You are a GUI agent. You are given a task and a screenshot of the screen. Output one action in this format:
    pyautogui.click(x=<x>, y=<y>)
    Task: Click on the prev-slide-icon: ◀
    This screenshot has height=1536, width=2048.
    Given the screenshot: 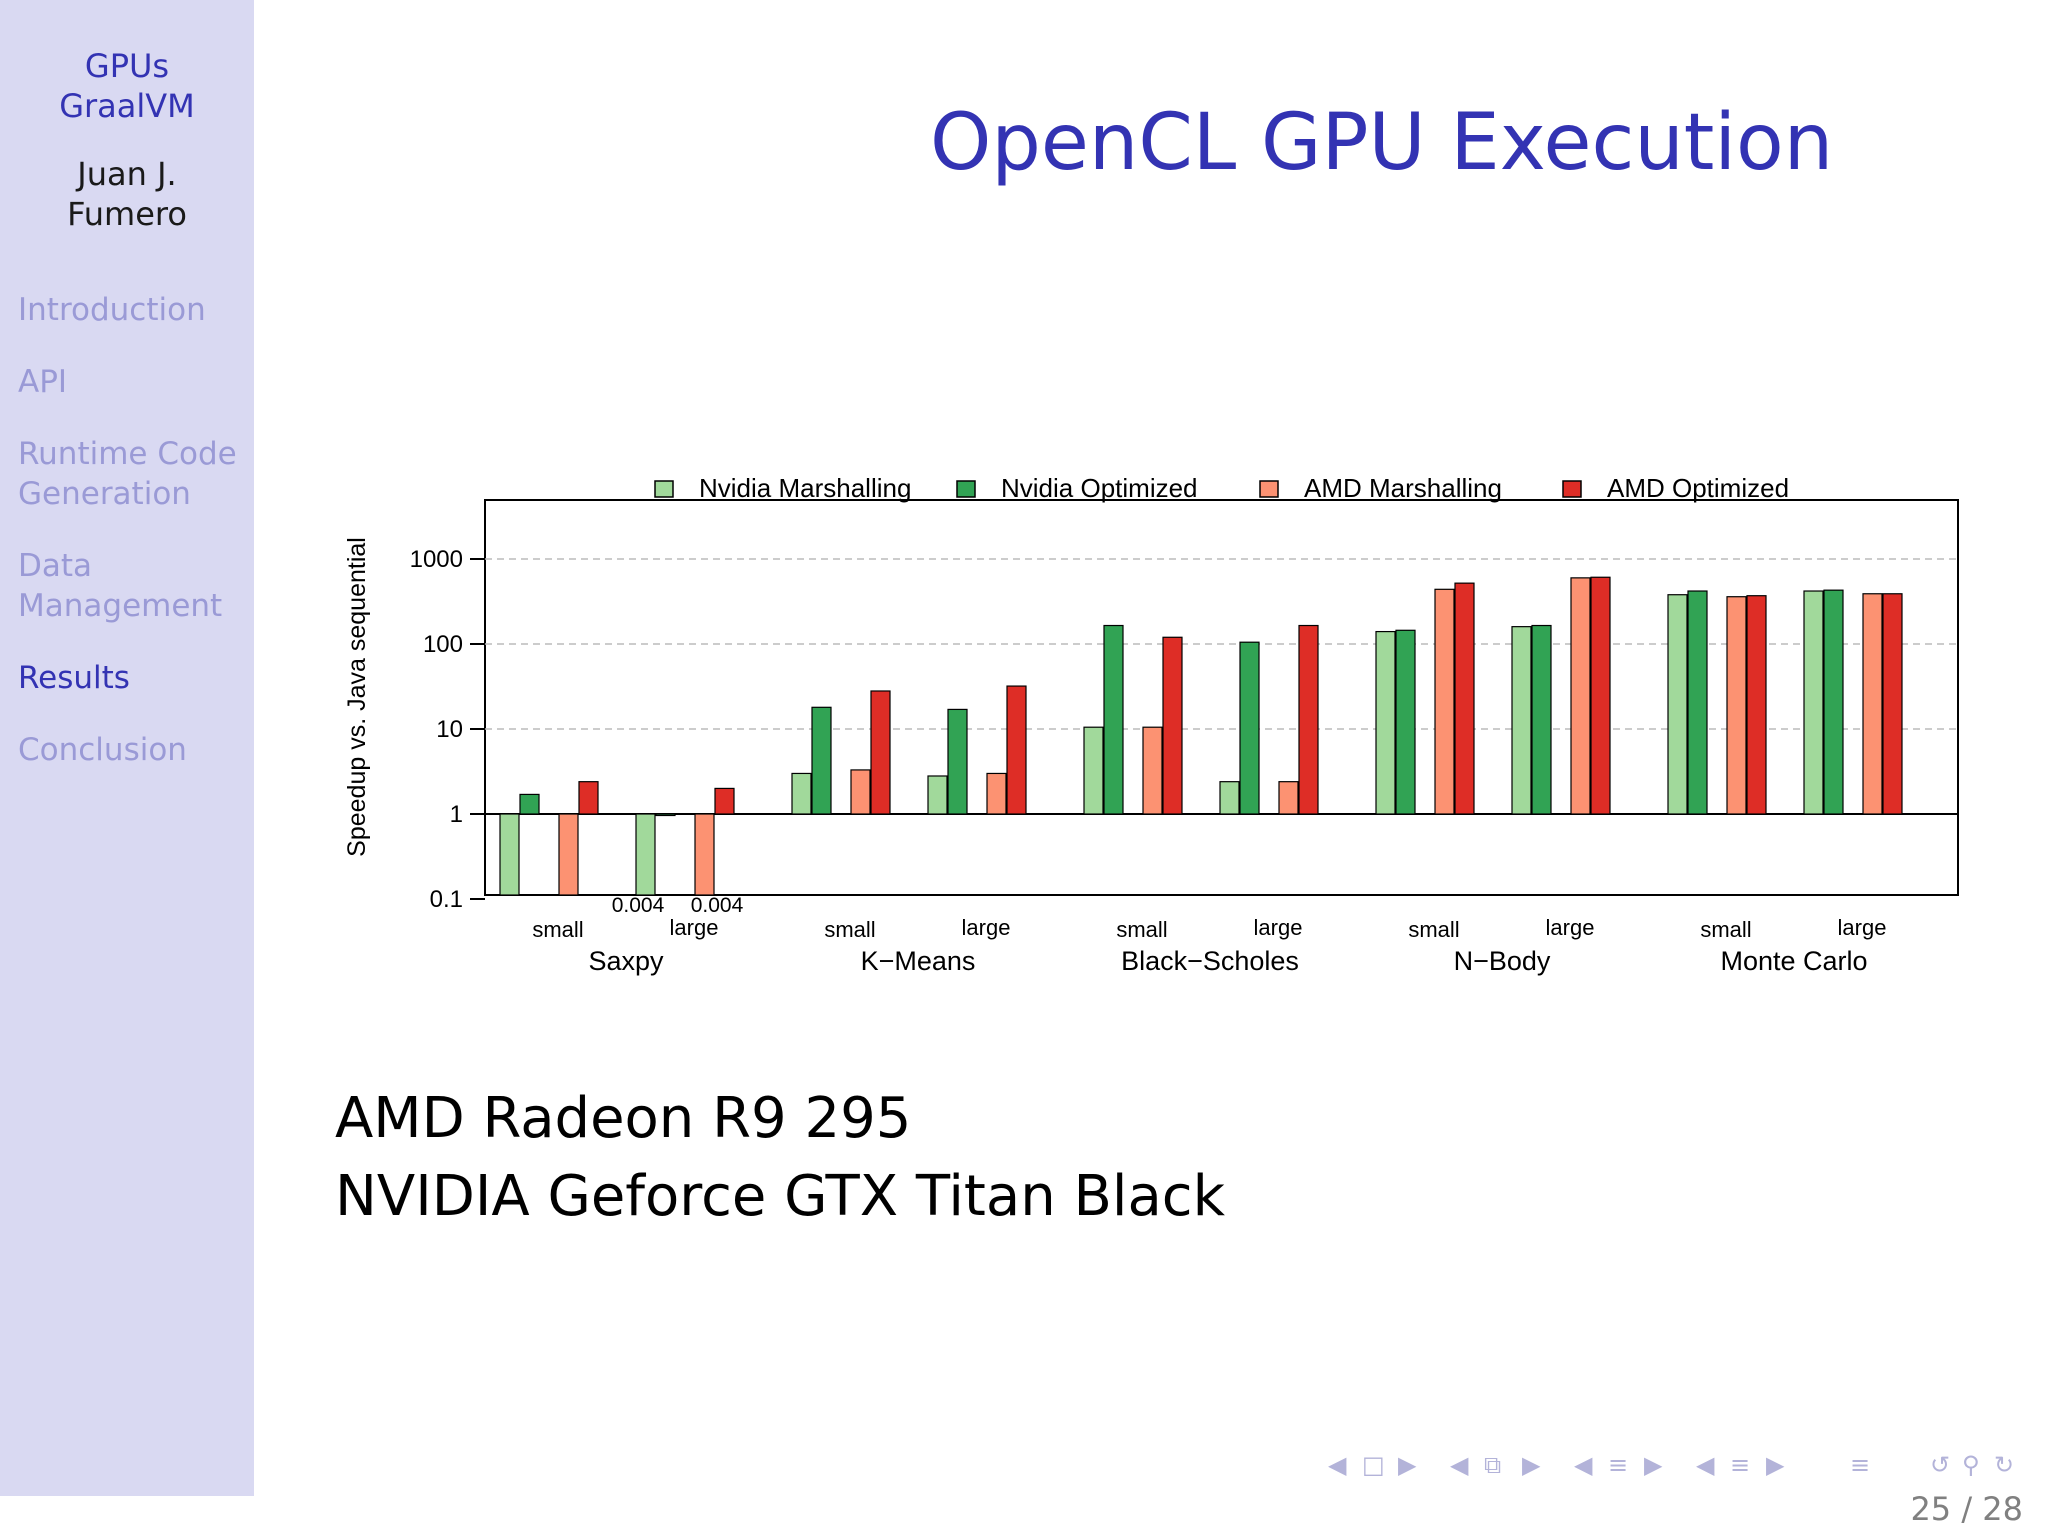 What is the action you would take?
    pyautogui.click(x=1337, y=1465)
    